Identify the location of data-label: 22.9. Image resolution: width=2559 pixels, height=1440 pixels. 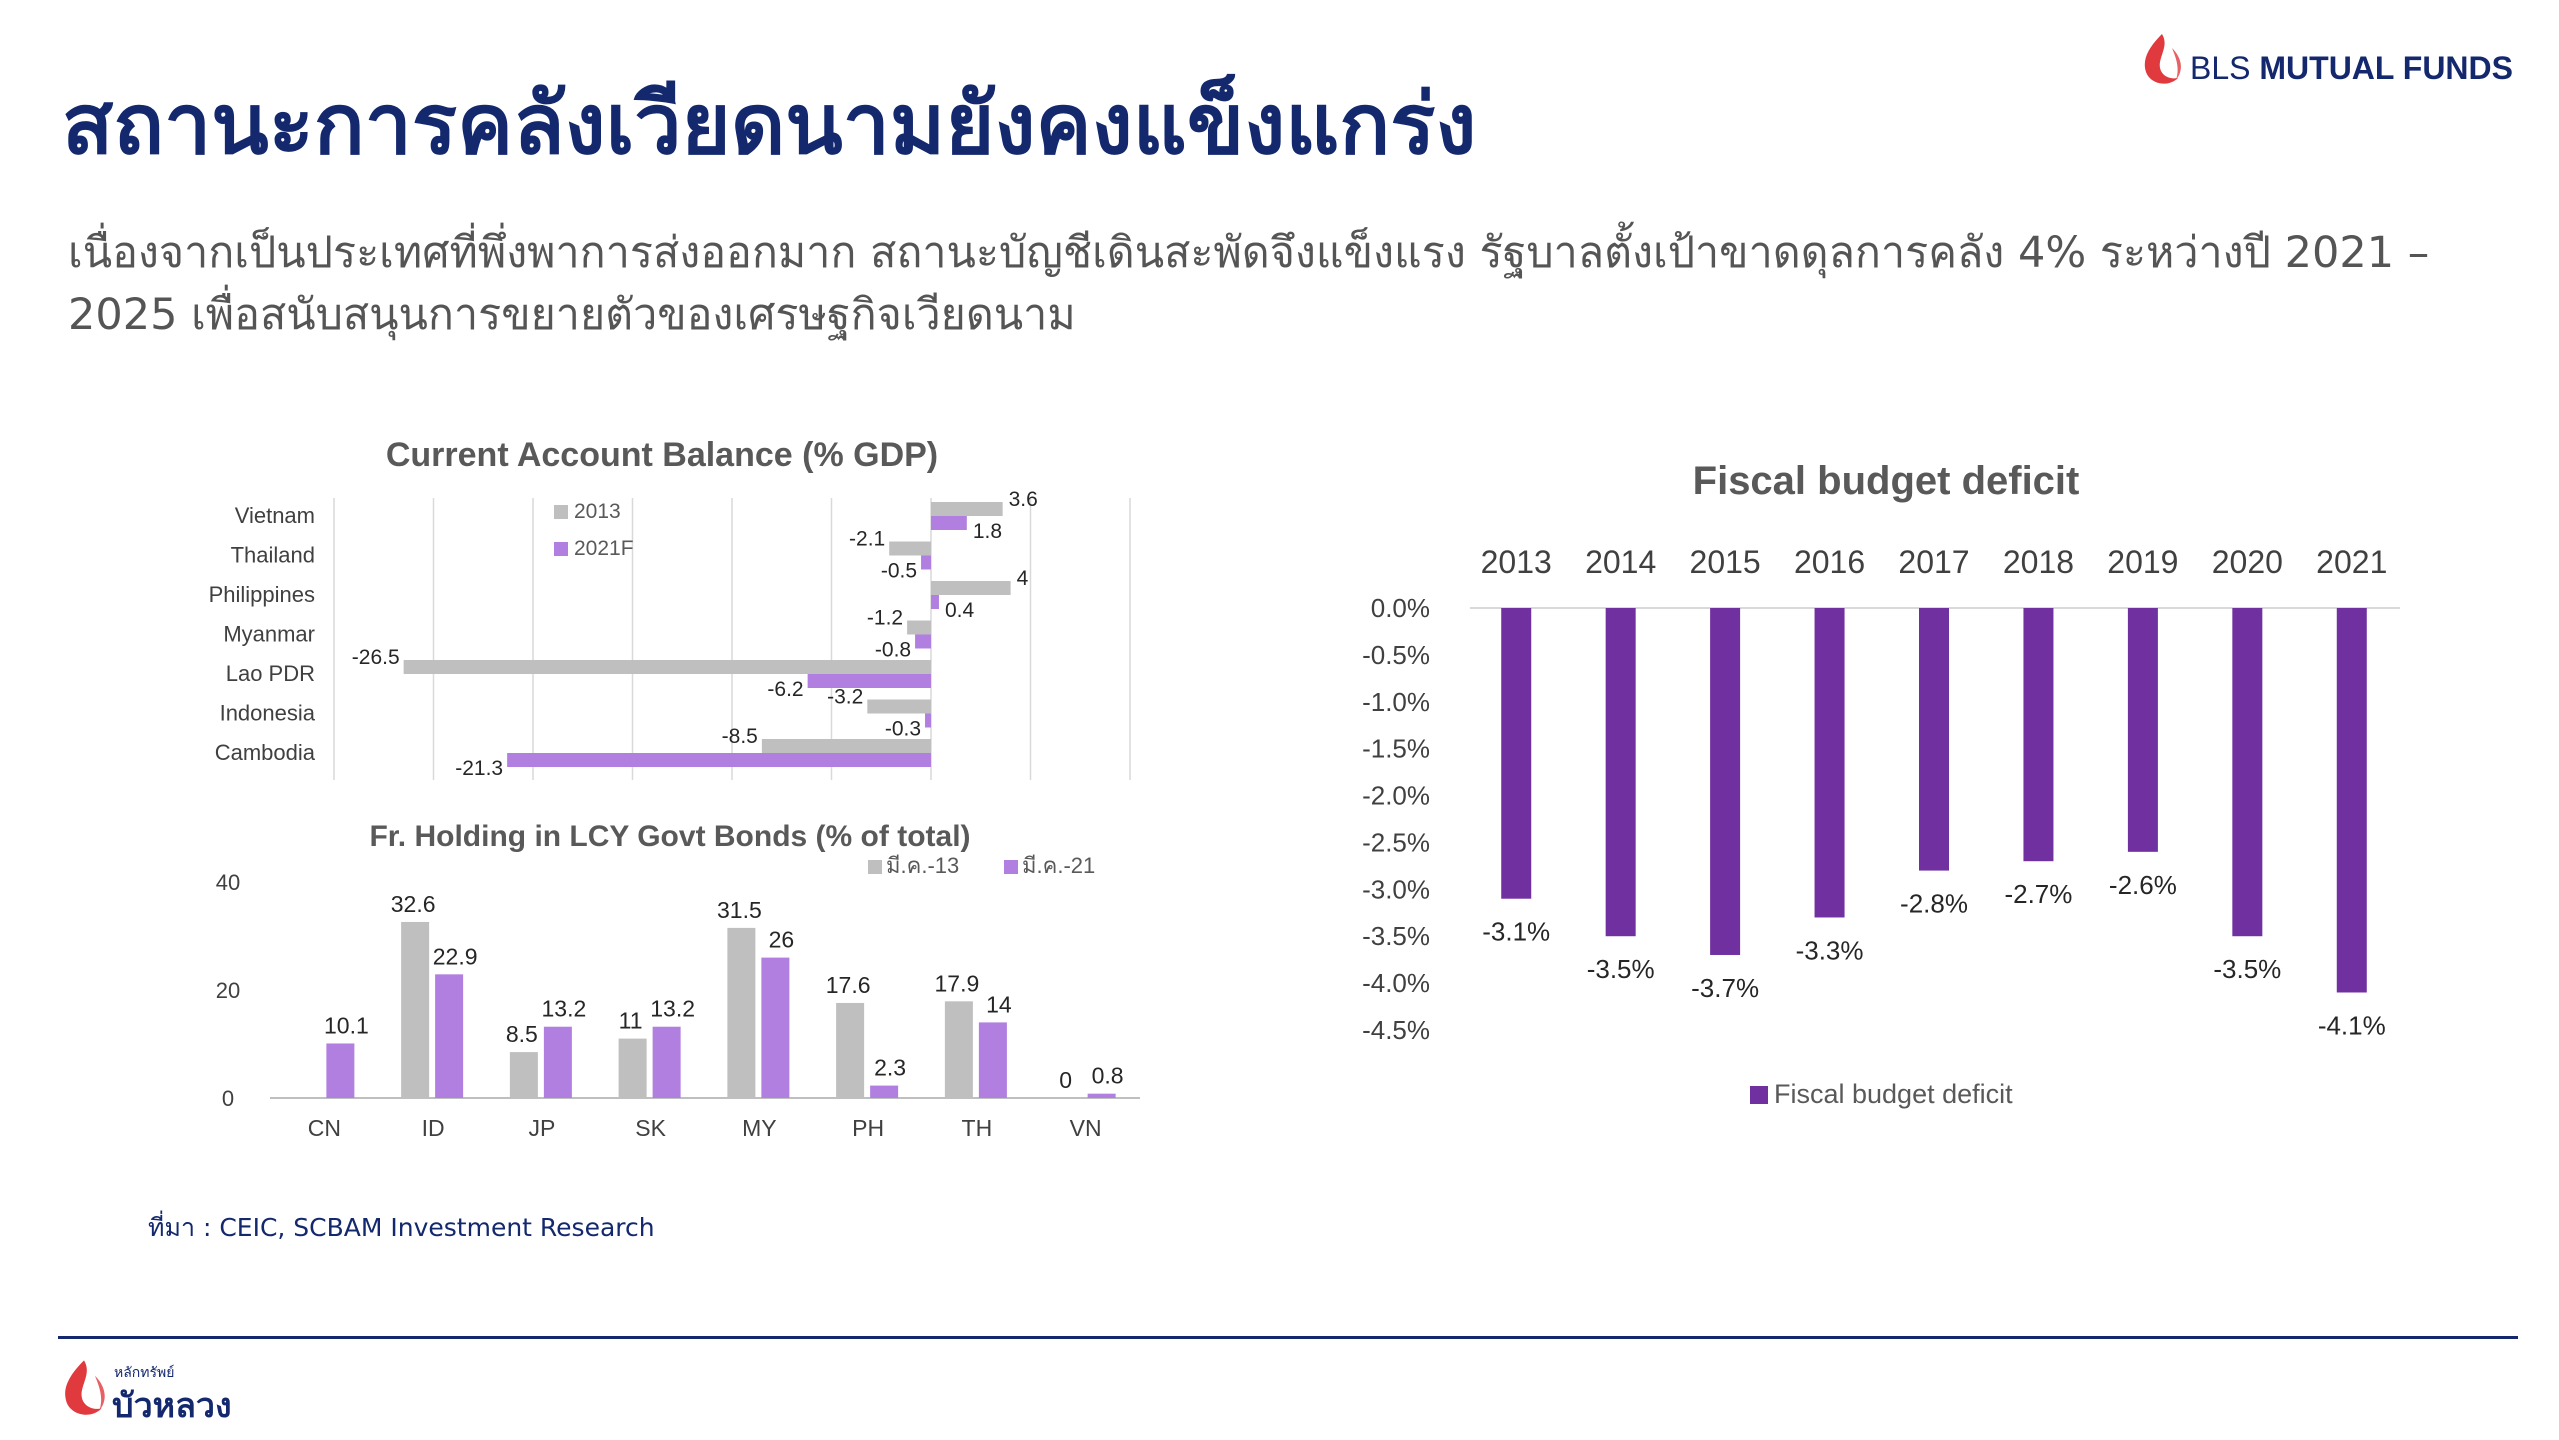
(455, 956).